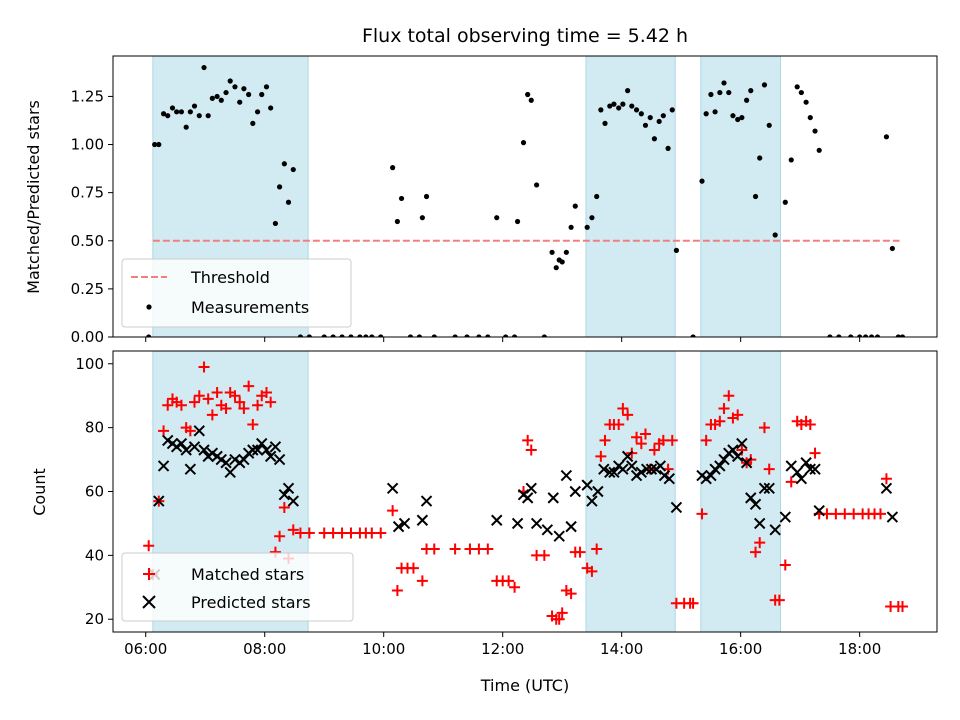 The width and height of the screenshot is (960, 720). I want to click on legend-threshold-label: Threshold, so click(230, 277).